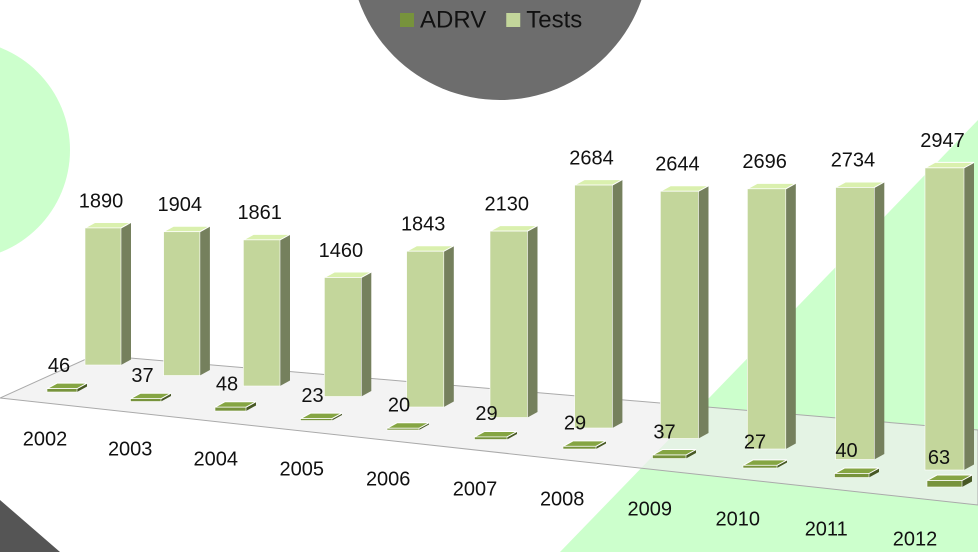  I want to click on data-label: 2684, so click(591, 158).